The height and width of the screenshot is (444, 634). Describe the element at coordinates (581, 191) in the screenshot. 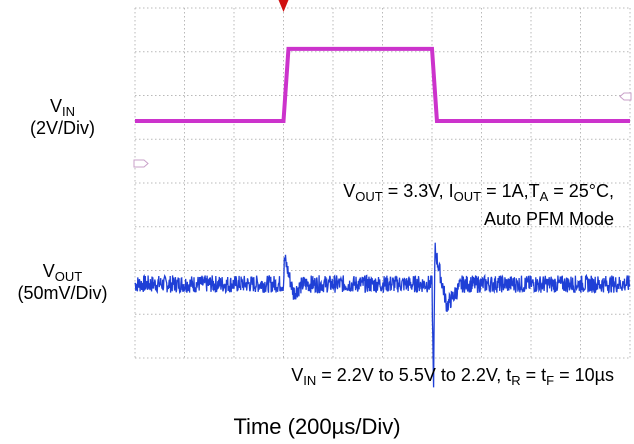

I see `annotation-text: = 25°C,` at that location.